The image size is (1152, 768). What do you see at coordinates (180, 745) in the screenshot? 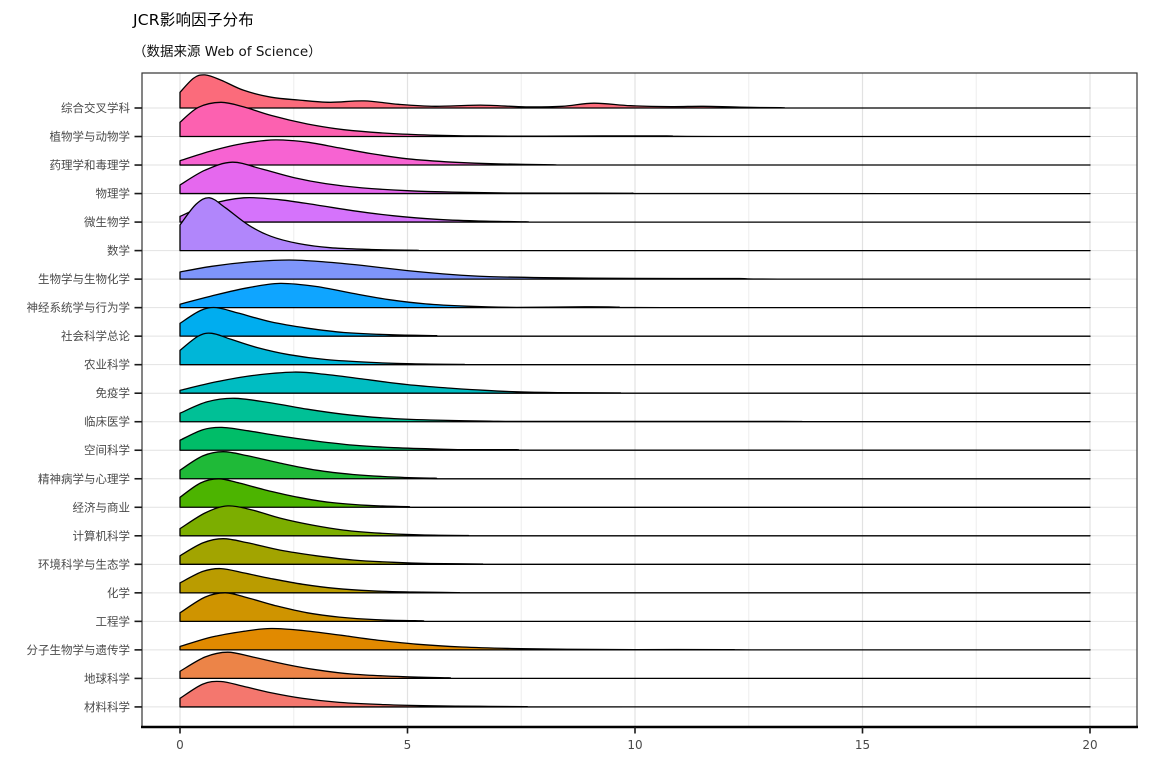
I see `x-axis-tick-label: 0` at bounding box center [180, 745].